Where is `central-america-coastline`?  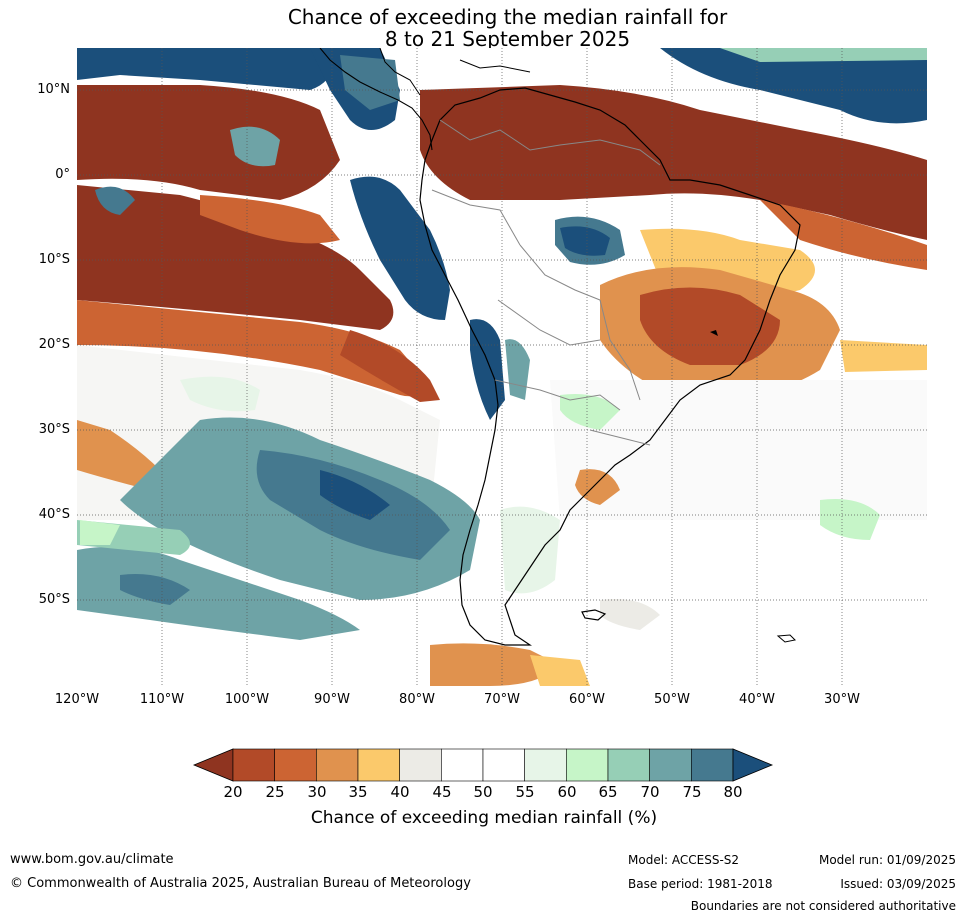
central-america-coastline is located at coordinates (376, 99).